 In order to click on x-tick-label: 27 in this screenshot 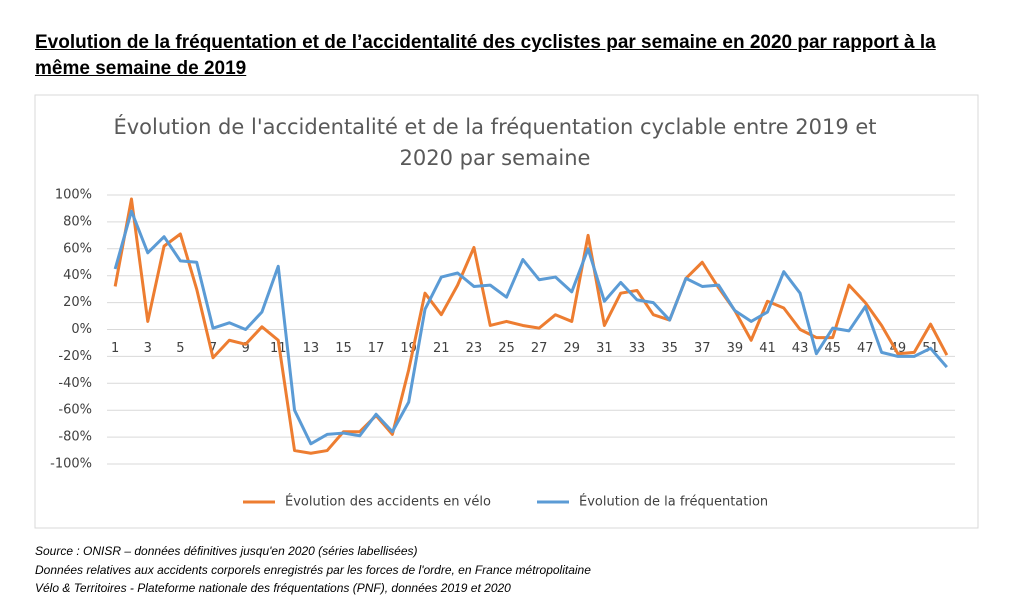, I will do `click(539, 348)`.